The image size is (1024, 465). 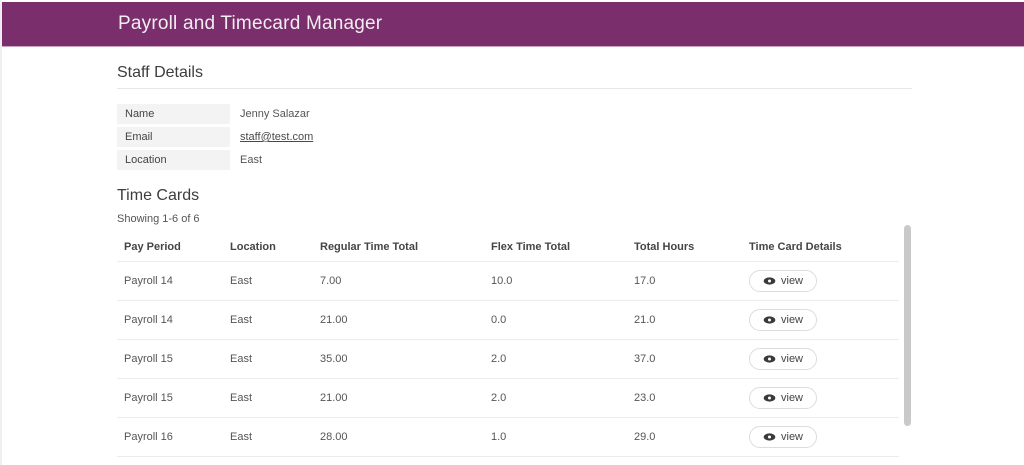 I want to click on location-field-label: Location, so click(x=173, y=160).